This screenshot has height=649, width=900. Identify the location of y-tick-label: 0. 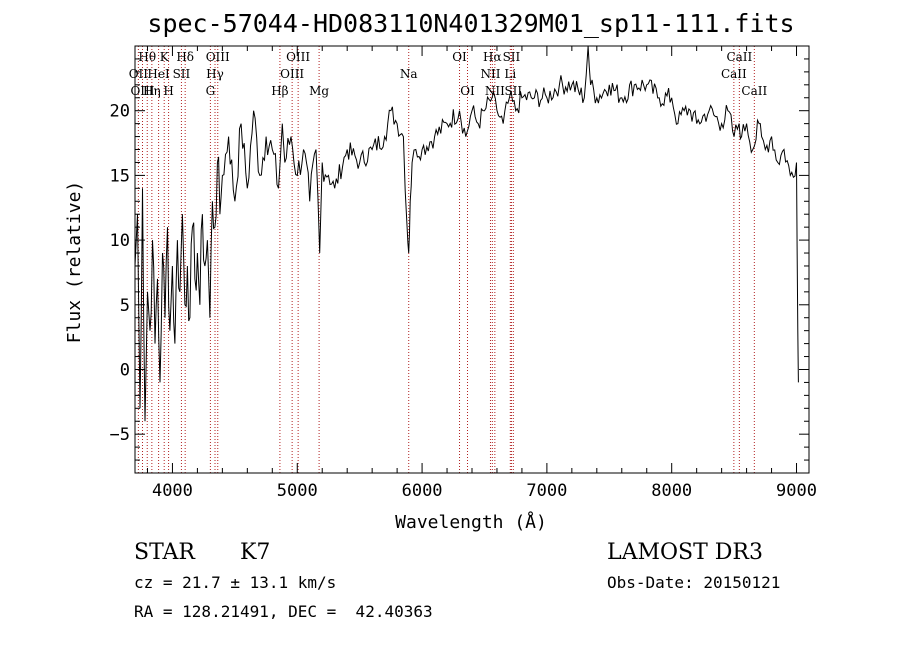
(125, 370).